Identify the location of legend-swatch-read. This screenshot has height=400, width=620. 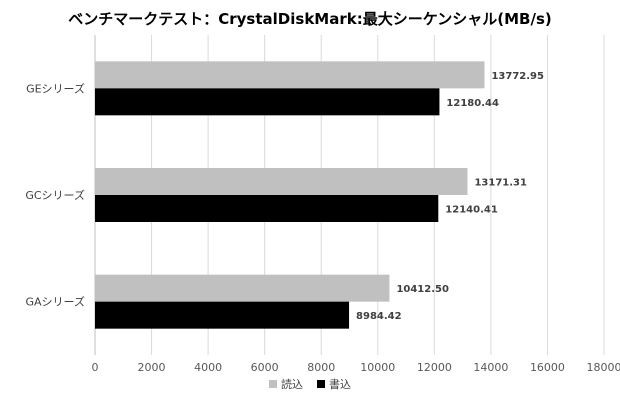
(273, 384).